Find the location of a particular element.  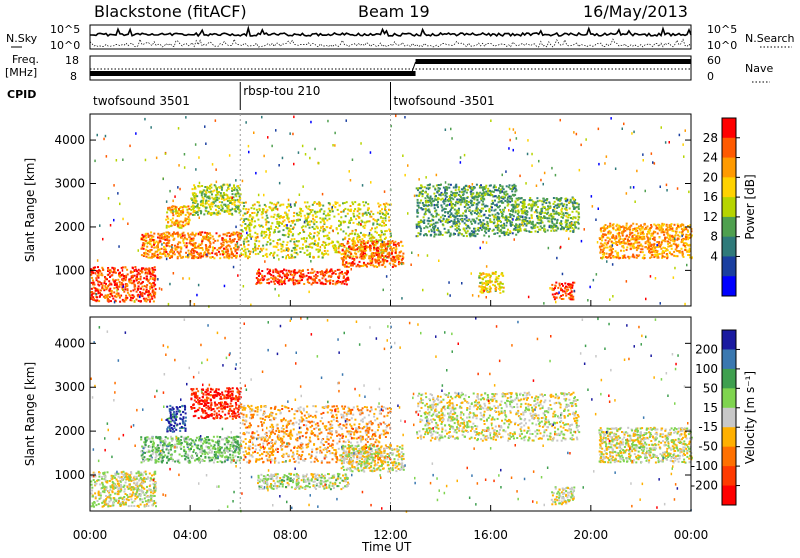

freq-unit: [MHz] is located at coordinates (21, 72).